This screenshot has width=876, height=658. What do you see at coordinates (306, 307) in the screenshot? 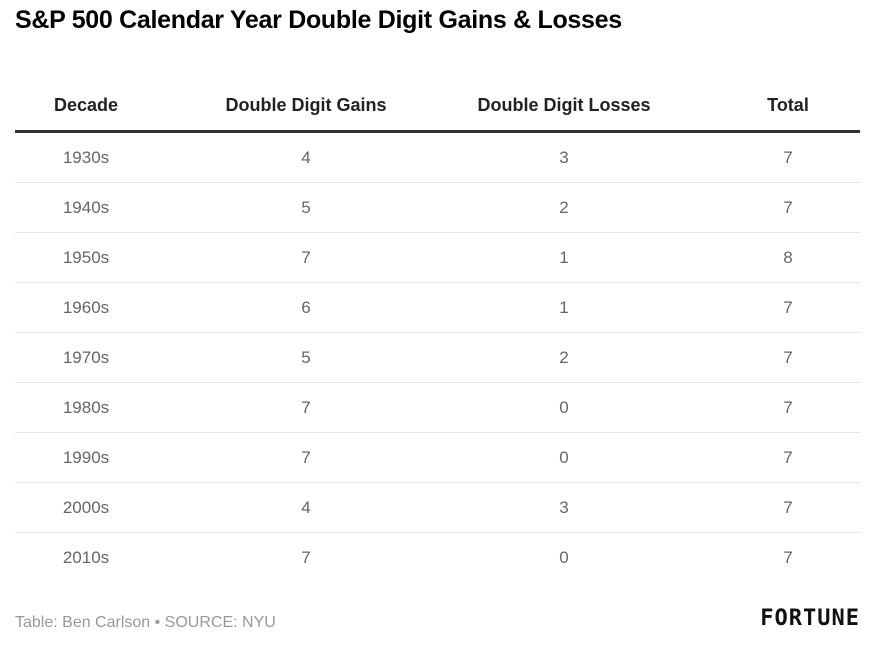
I see `gains-cell: 6` at bounding box center [306, 307].